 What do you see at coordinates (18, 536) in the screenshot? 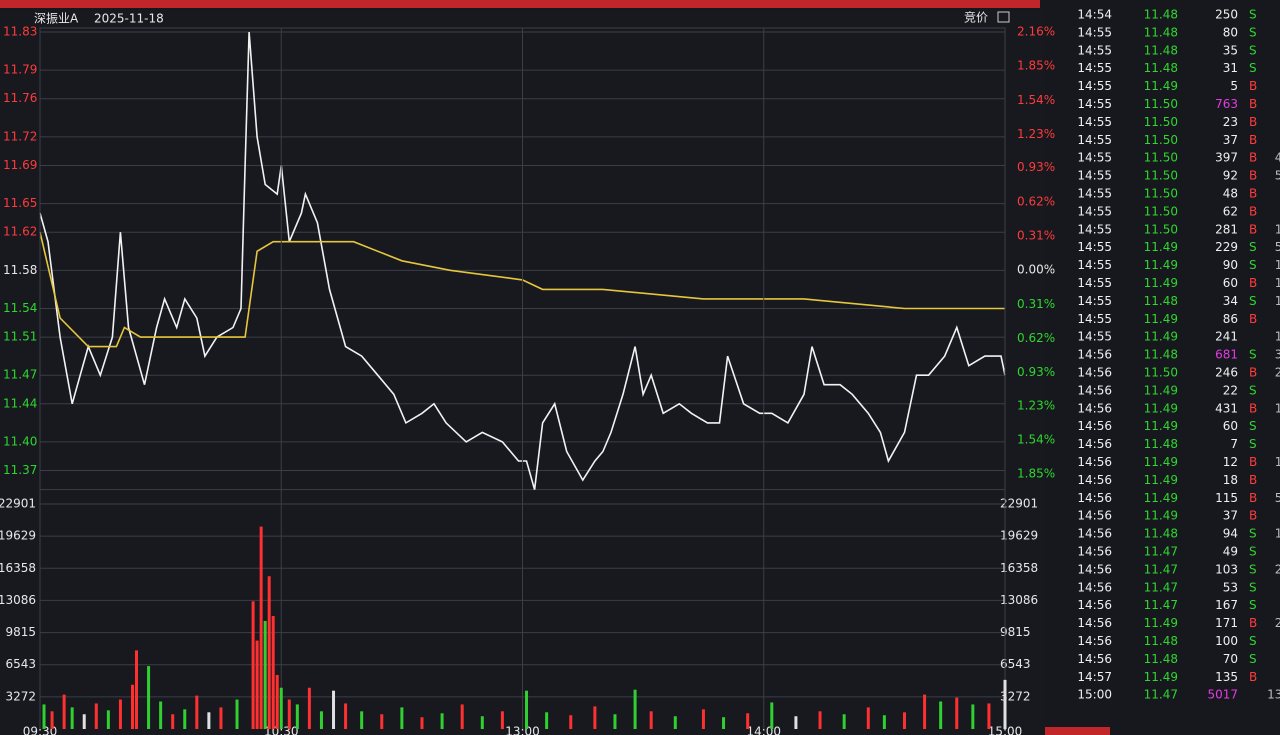
I see `y-tick-label: 19629` at bounding box center [18, 536].